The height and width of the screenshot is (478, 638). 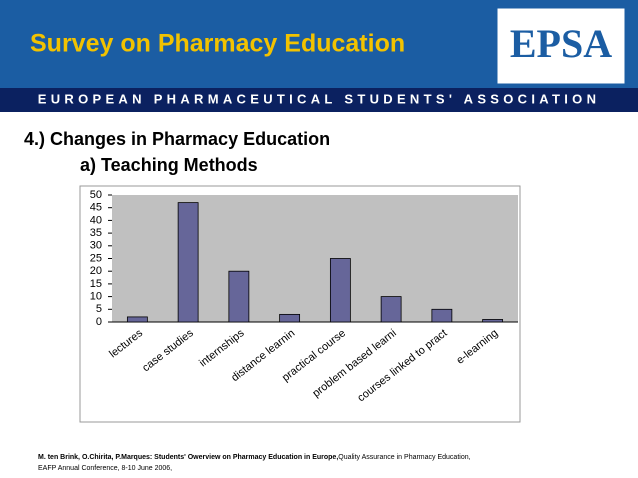 I want to click on y-tick-label: 50, so click(x=96, y=195).